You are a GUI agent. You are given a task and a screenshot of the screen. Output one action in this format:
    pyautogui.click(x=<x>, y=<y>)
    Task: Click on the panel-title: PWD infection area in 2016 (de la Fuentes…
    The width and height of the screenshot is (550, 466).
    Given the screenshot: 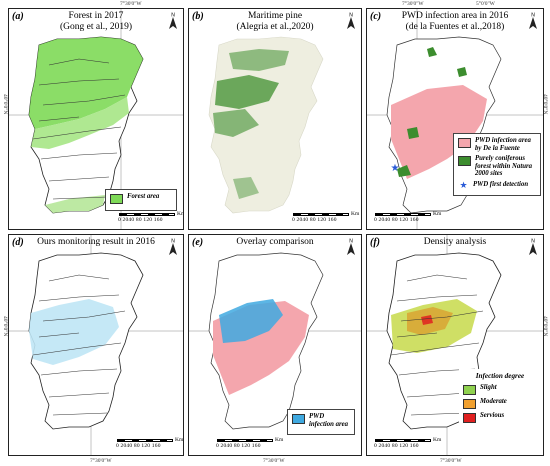 What is the action you would take?
    pyautogui.click(x=455, y=21)
    